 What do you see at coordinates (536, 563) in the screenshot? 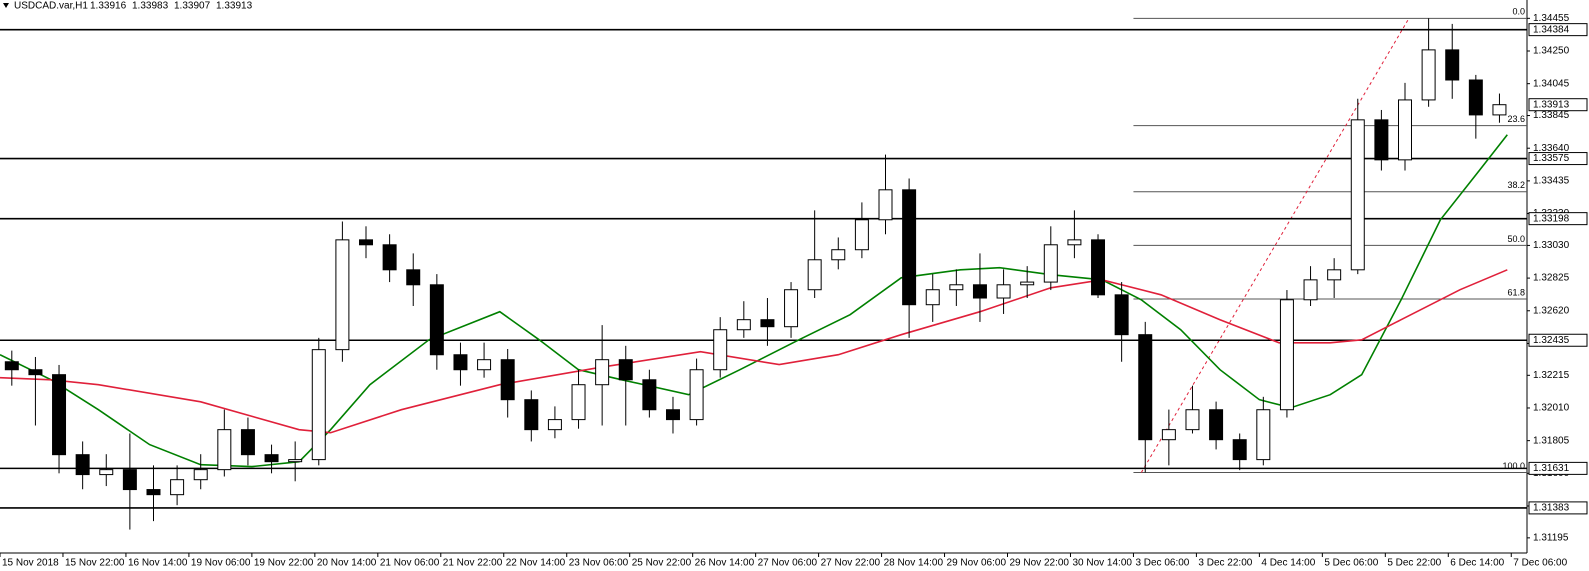
I see `x-tick-label: 22 Nov 14:00` at bounding box center [536, 563].